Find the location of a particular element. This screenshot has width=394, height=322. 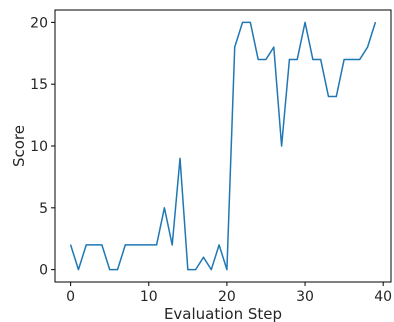

x-tick-label: 20 is located at coordinates (227, 297).